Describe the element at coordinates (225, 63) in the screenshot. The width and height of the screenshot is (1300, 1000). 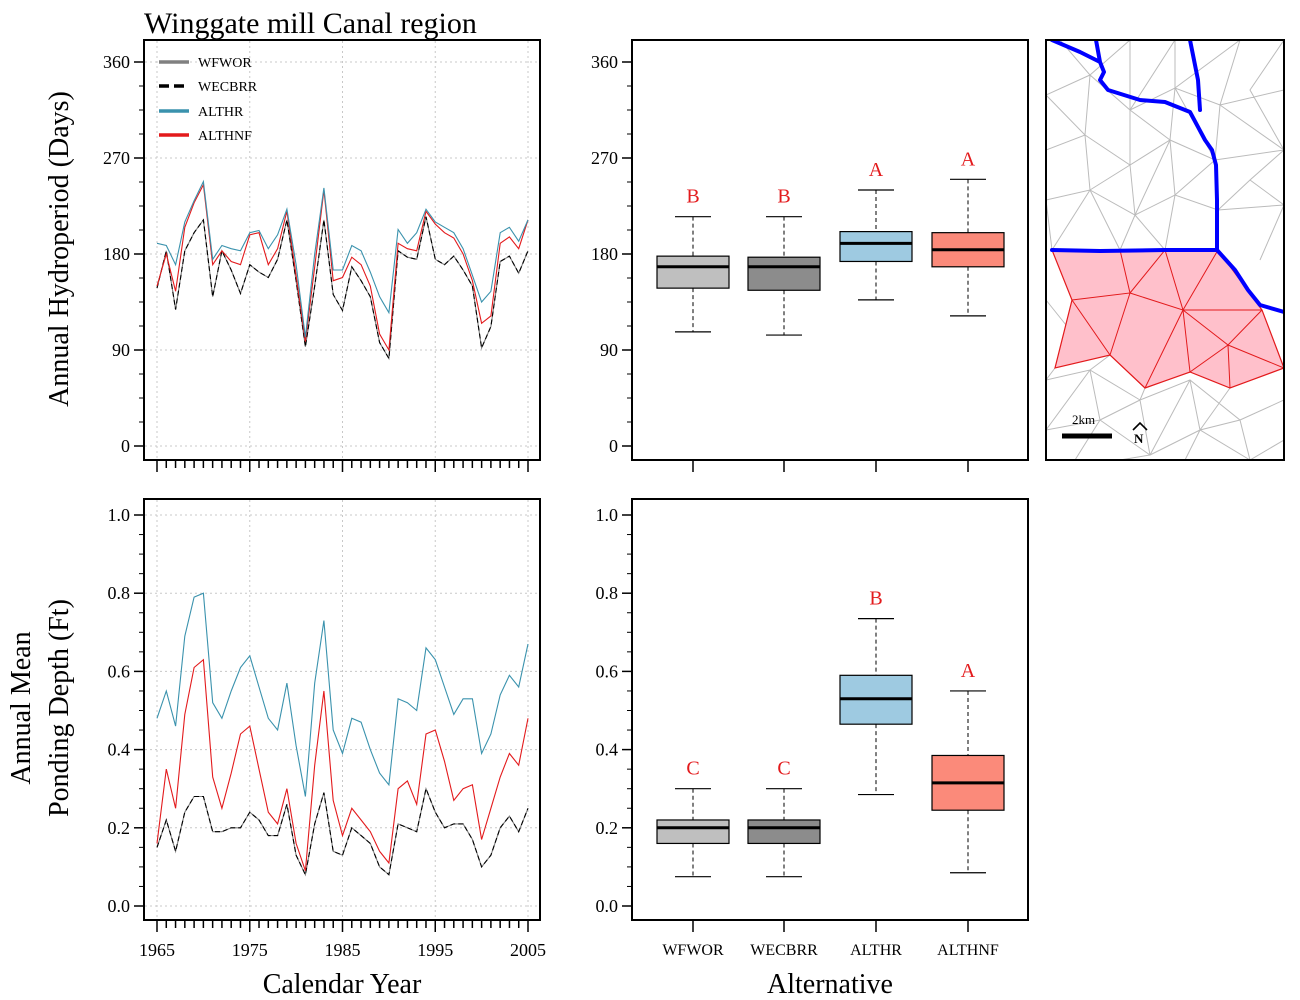
I see `legend-label-wfwor: WFWOR` at that location.